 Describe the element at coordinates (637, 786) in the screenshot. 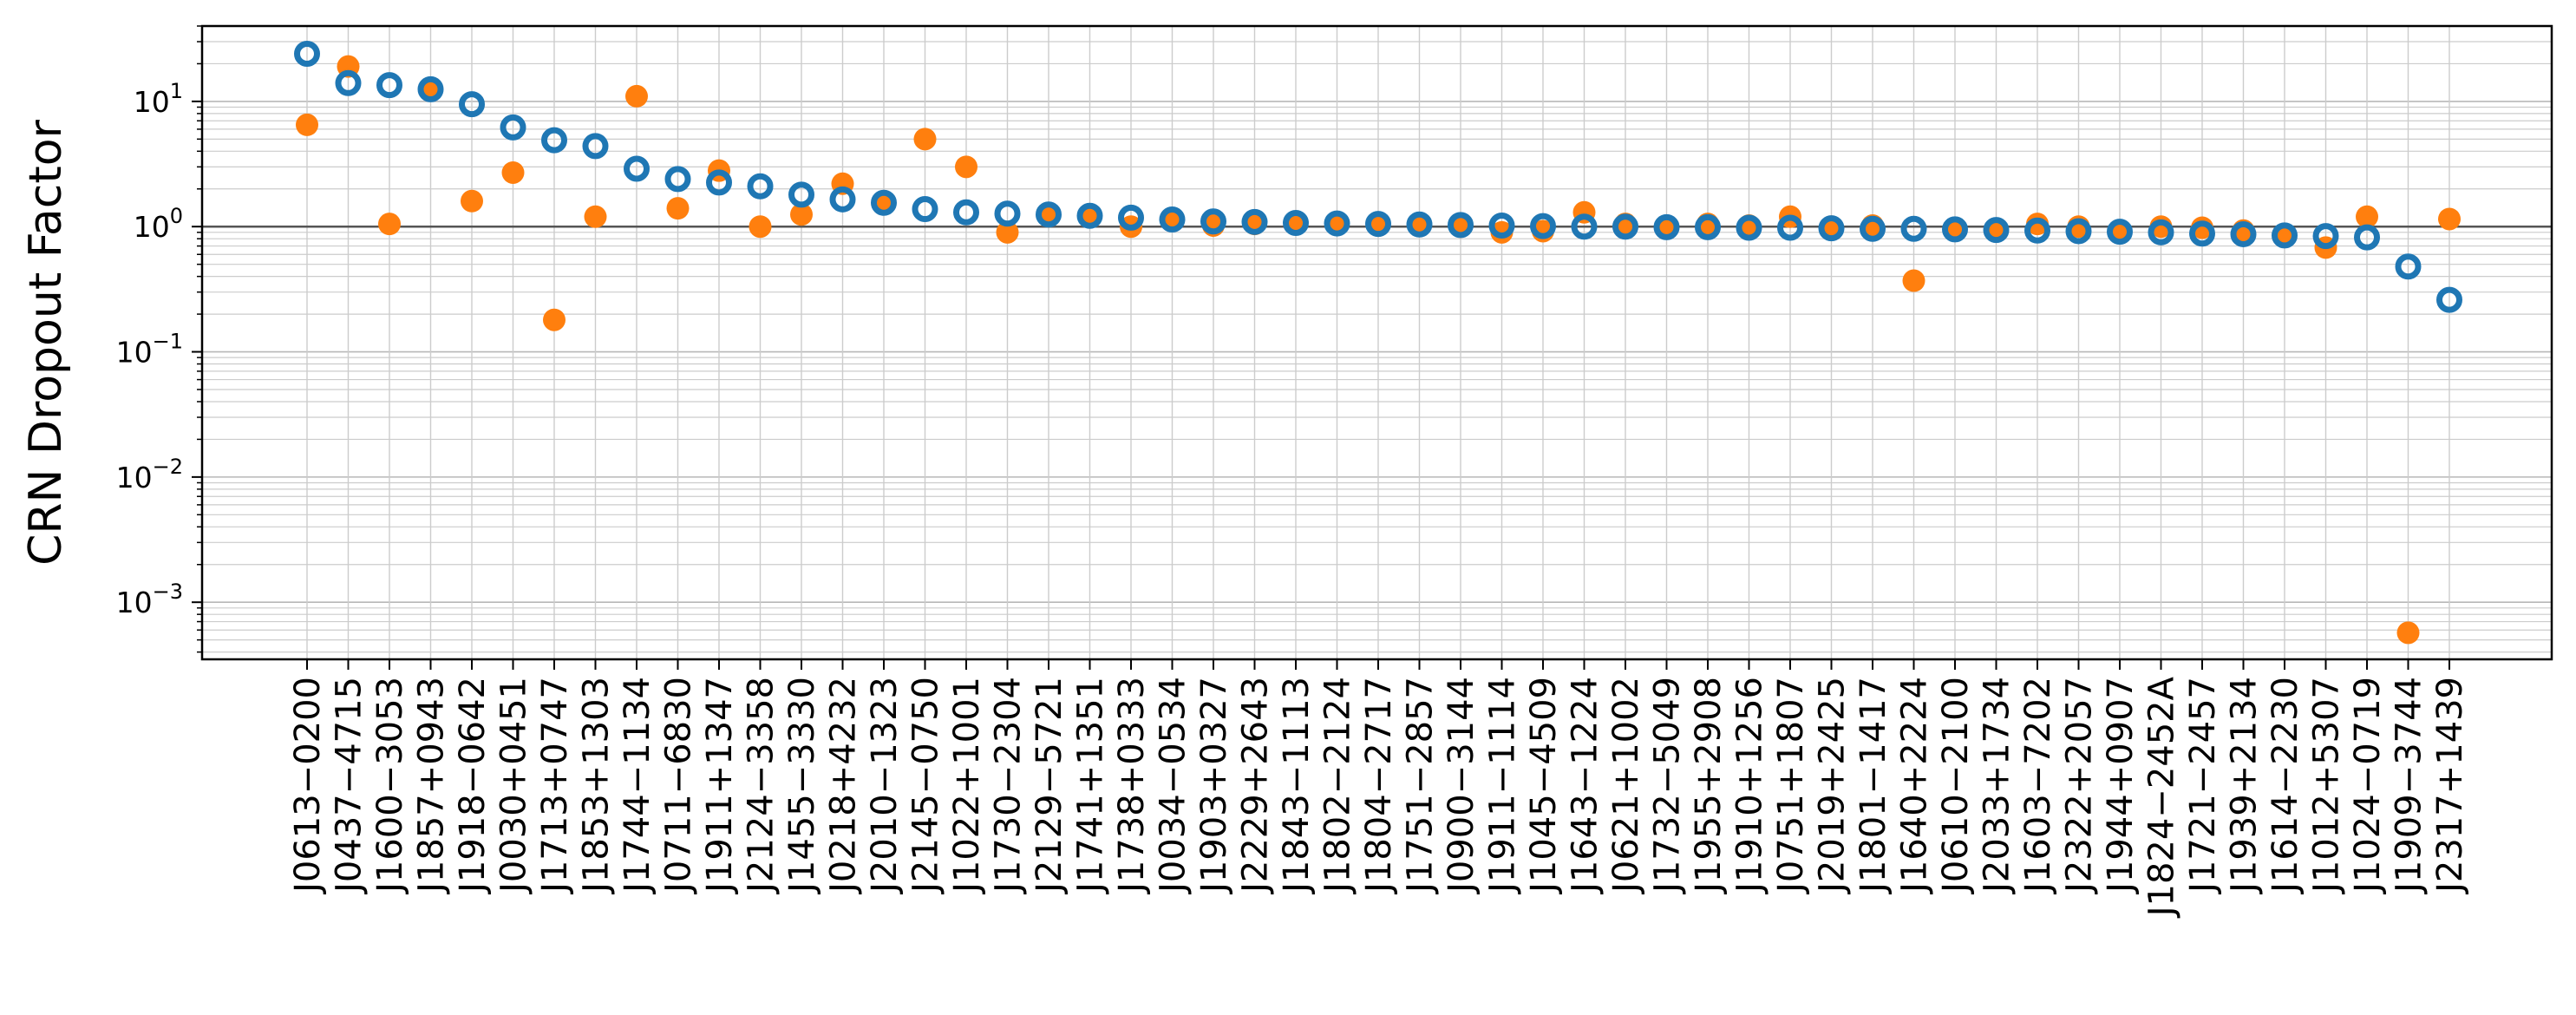

I see `x-tick-label: J1744−1134` at that location.